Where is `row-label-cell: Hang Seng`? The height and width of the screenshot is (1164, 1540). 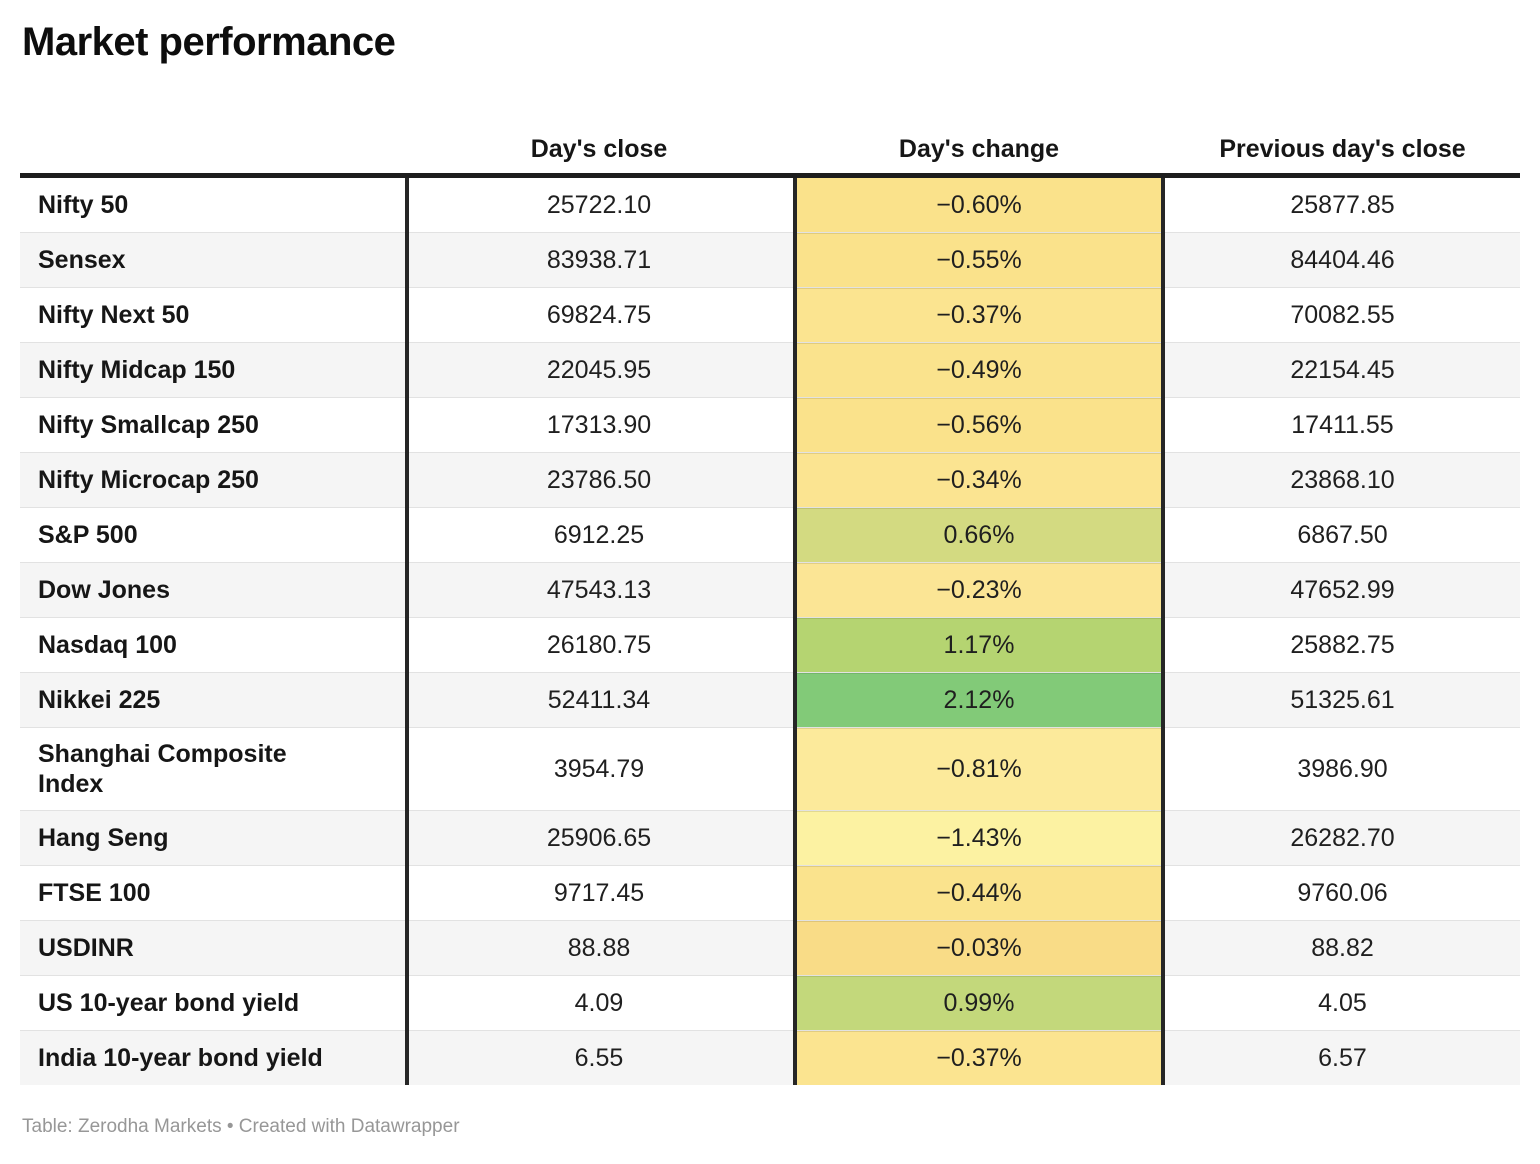
row-label-cell: Hang Seng is located at coordinates (103, 838).